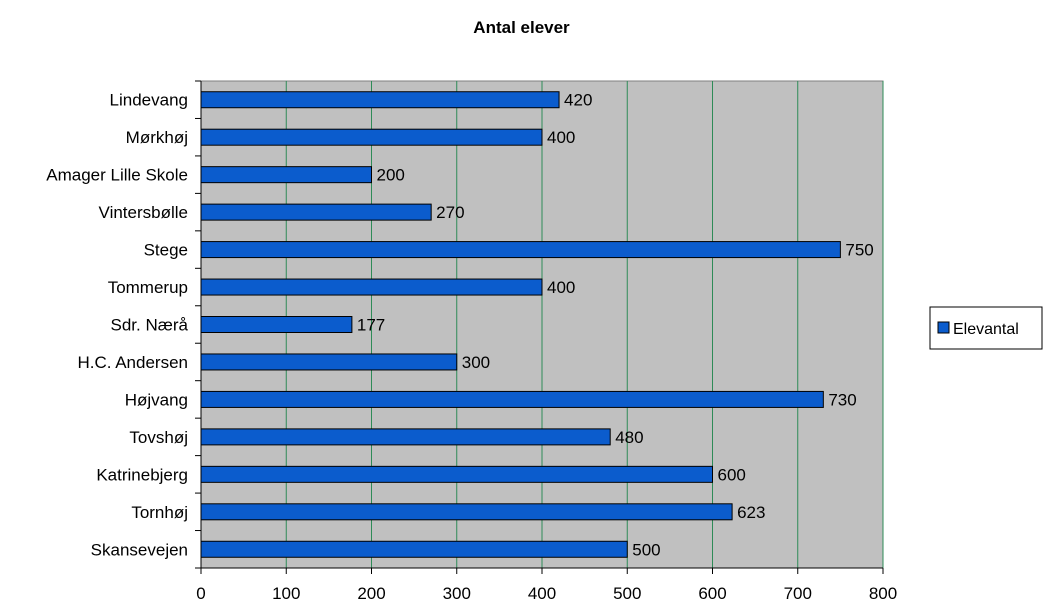 This screenshot has width=1043, height=608. What do you see at coordinates (712, 593) in the screenshot?
I see `x-tick-label: 600` at bounding box center [712, 593].